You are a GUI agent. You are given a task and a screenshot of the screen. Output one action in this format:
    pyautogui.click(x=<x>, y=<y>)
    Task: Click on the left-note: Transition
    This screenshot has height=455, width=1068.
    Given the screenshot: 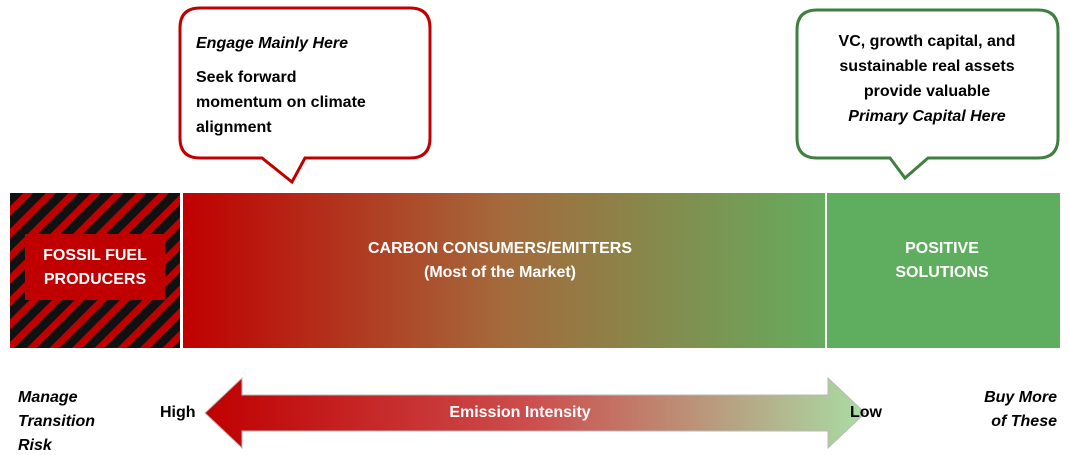 What is the action you would take?
    pyautogui.click(x=56, y=421)
    